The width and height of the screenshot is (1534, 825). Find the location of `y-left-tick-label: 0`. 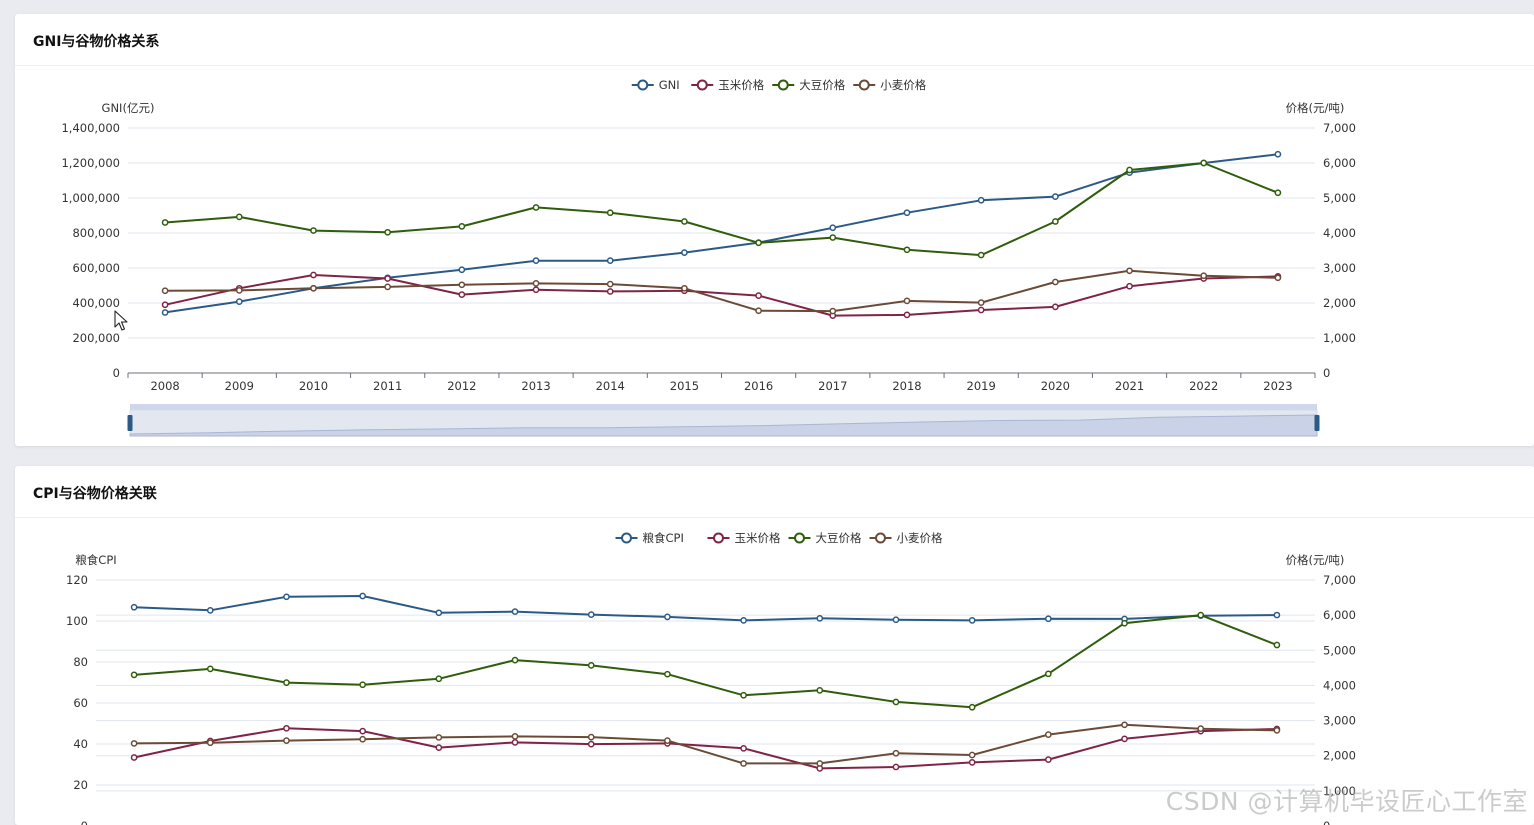

y-left-tick-label: 0 is located at coordinates (116, 373).